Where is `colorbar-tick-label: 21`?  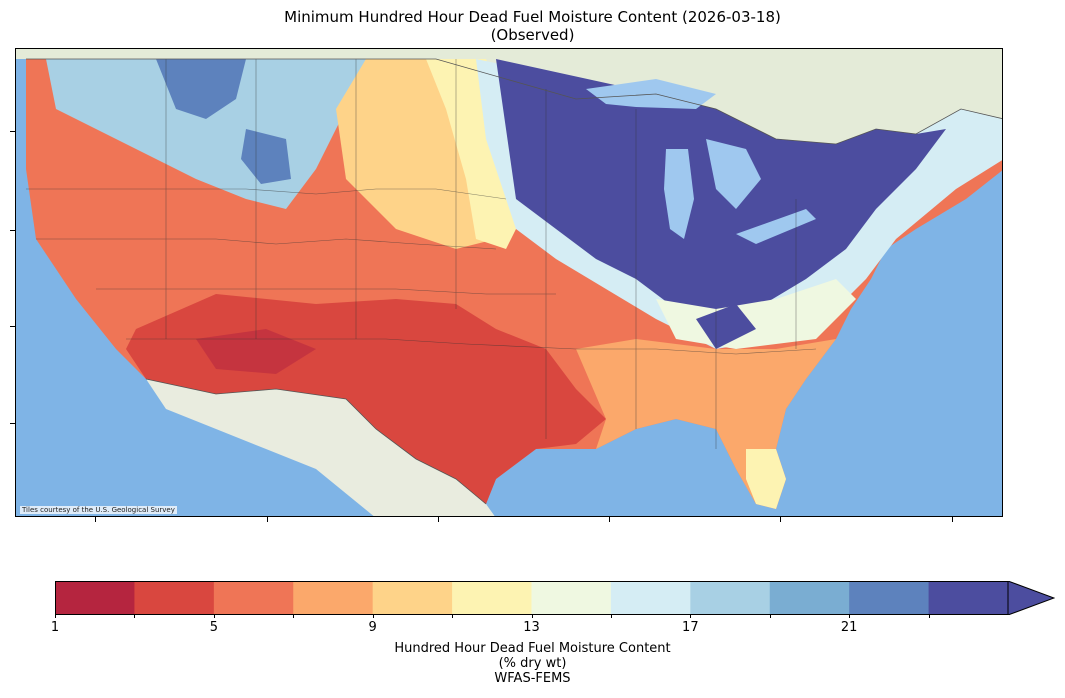 colorbar-tick-label: 21 is located at coordinates (849, 627).